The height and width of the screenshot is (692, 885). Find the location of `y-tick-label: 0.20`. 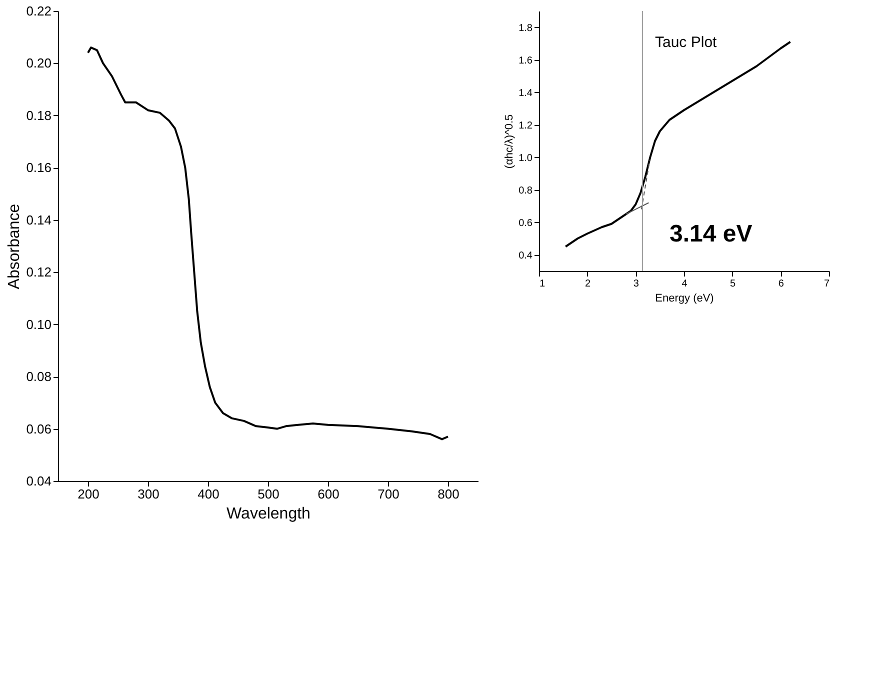

y-tick-label: 0.20 is located at coordinates (39, 63).